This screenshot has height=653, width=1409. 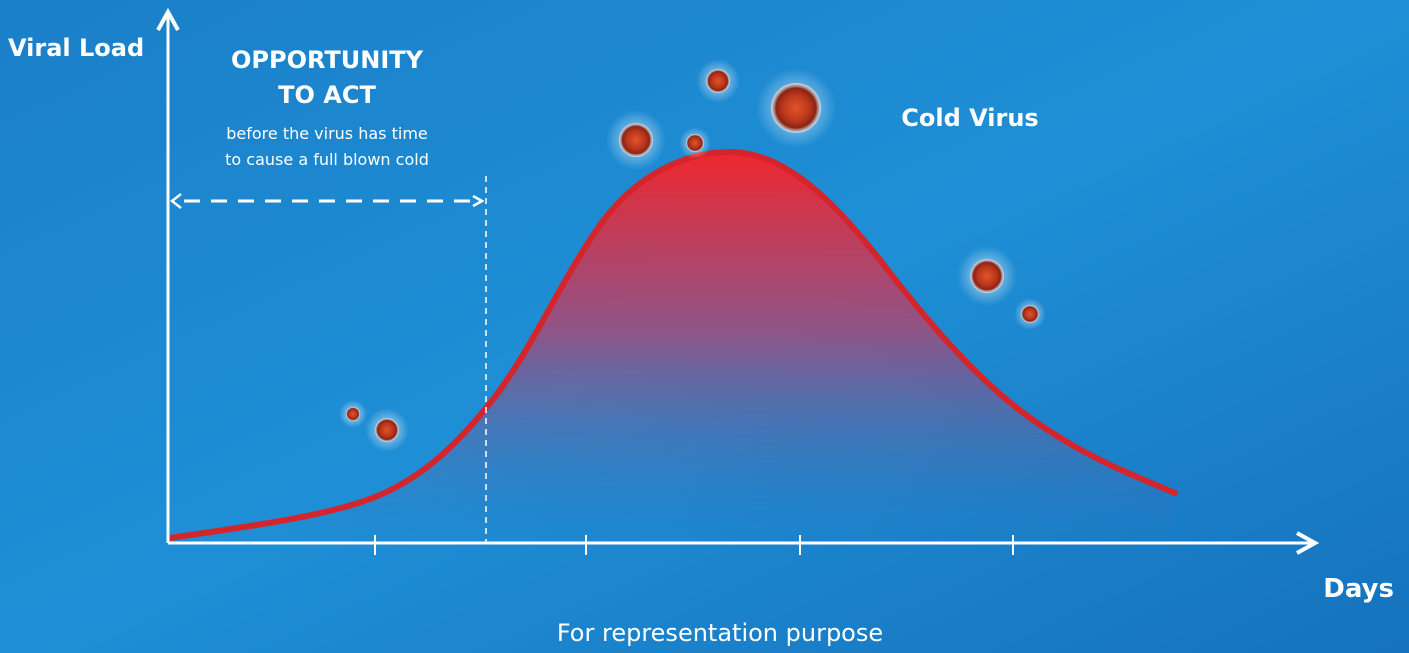 What do you see at coordinates (1358, 589) in the screenshot?
I see `x-axis-label: Days` at bounding box center [1358, 589].